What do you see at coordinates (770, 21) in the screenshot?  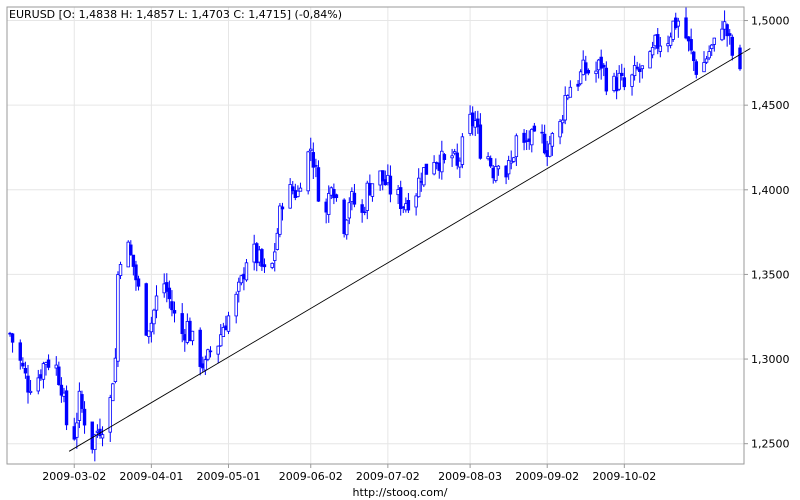 I see `y-tick-label: 1,5000` at bounding box center [770, 21].